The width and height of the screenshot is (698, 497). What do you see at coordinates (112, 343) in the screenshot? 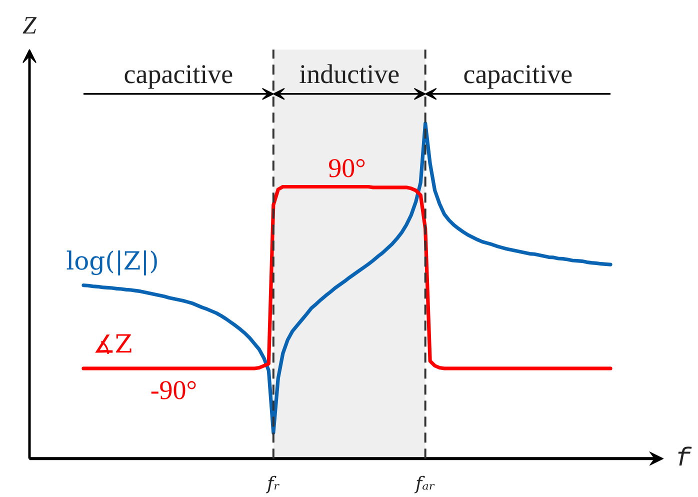
I see `series-label: ∡Z` at bounding box center [112, 343].